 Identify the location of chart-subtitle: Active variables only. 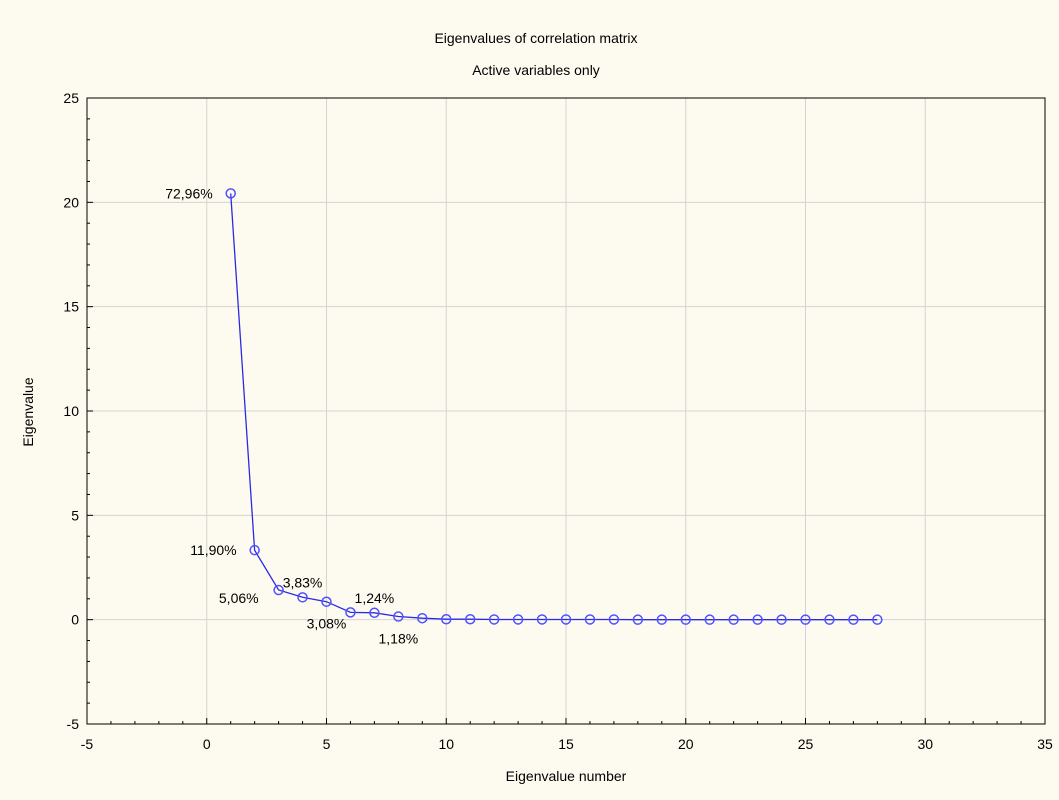
(536, 70).